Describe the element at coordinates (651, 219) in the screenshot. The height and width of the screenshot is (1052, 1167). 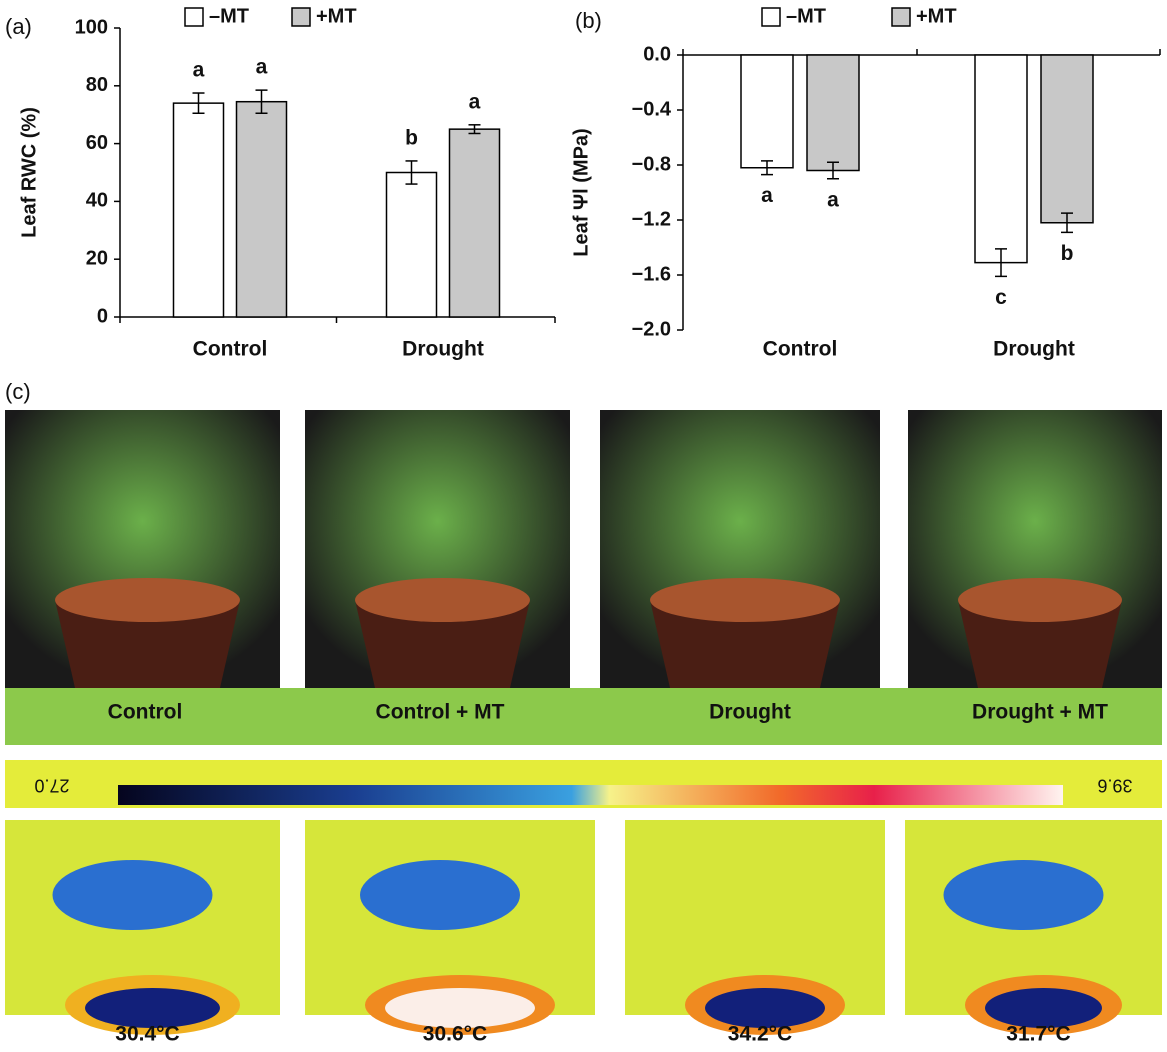
I see `y-tick-label: −1.2` at that location.